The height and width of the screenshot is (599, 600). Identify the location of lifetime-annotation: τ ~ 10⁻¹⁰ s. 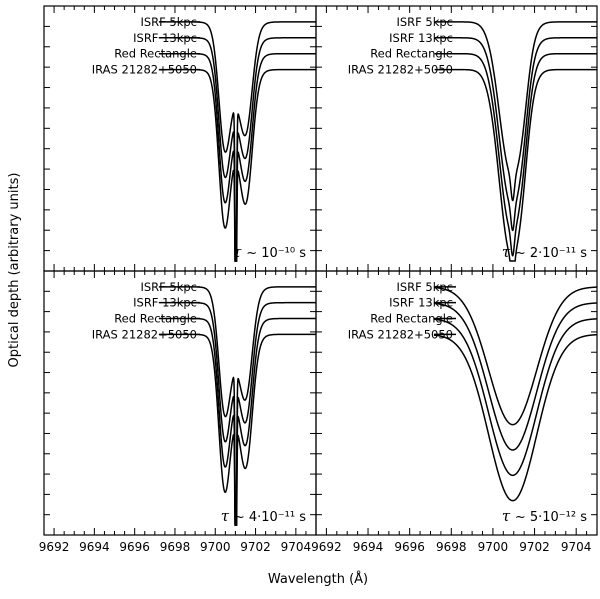
(269, 252).